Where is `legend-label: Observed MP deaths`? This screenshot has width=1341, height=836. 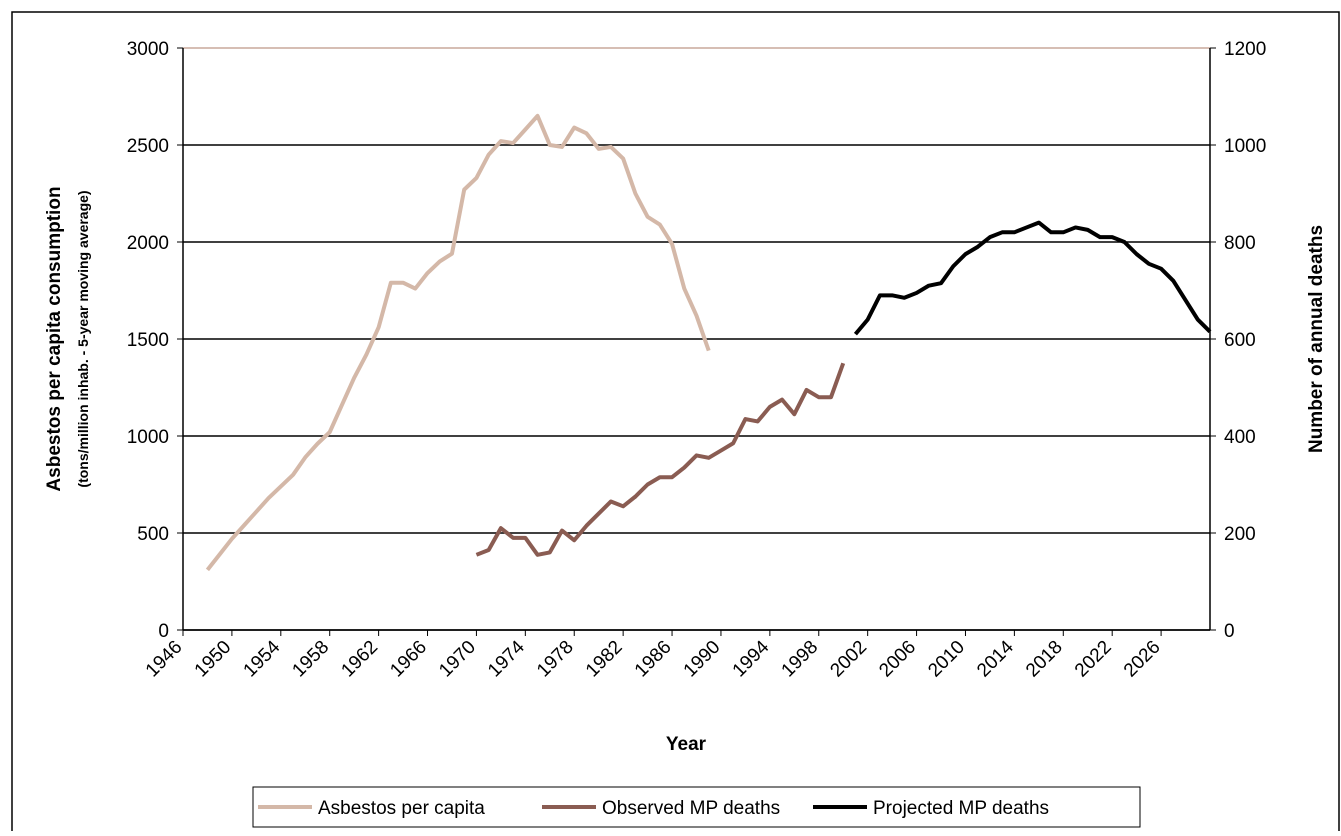 legend-label: Observed MP deaths is located at coordinates (691, 808).